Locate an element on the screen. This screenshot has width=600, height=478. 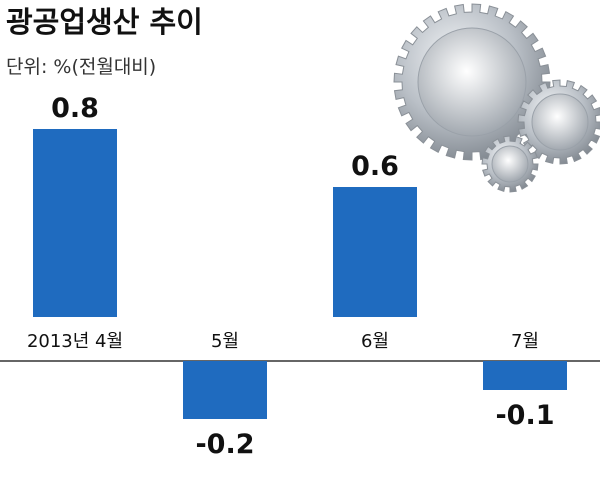
value-label: 0.8 is located at coordinates (75, 108).